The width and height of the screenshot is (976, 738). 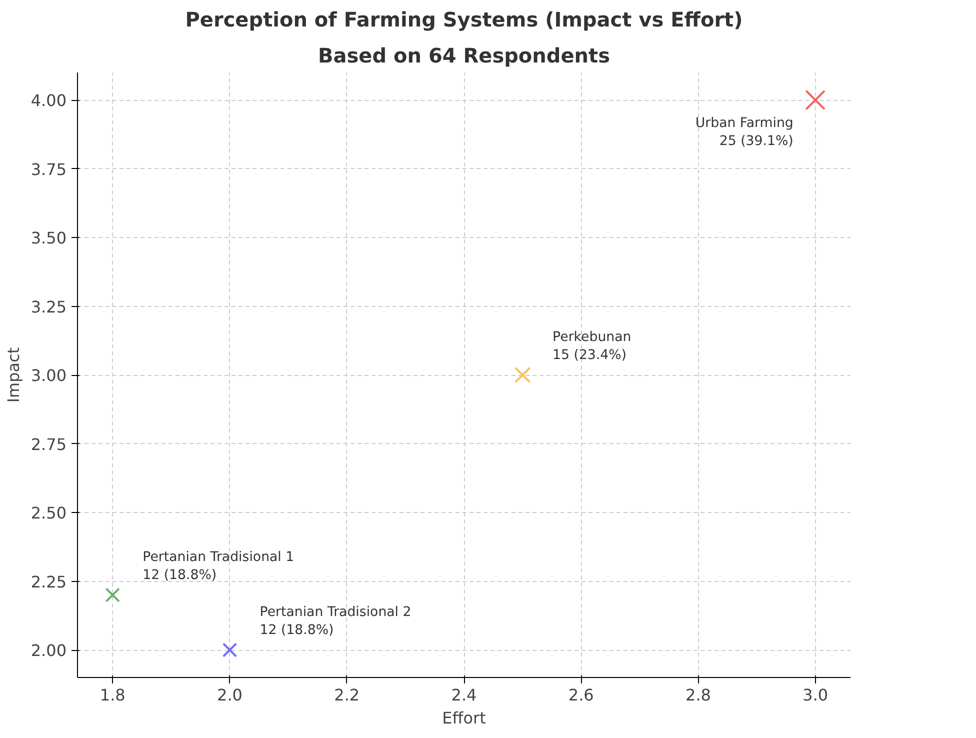 I want to click on x-tick-label: 2.4, so click(x=464, y=695).